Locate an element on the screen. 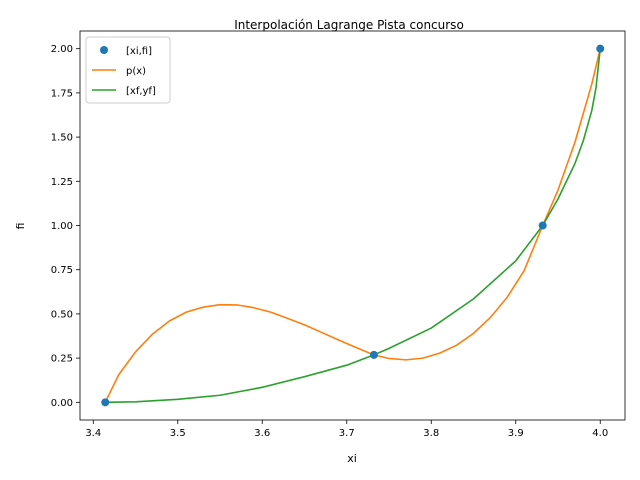  x-axis-label: xi is located at coordinates (352, 458).